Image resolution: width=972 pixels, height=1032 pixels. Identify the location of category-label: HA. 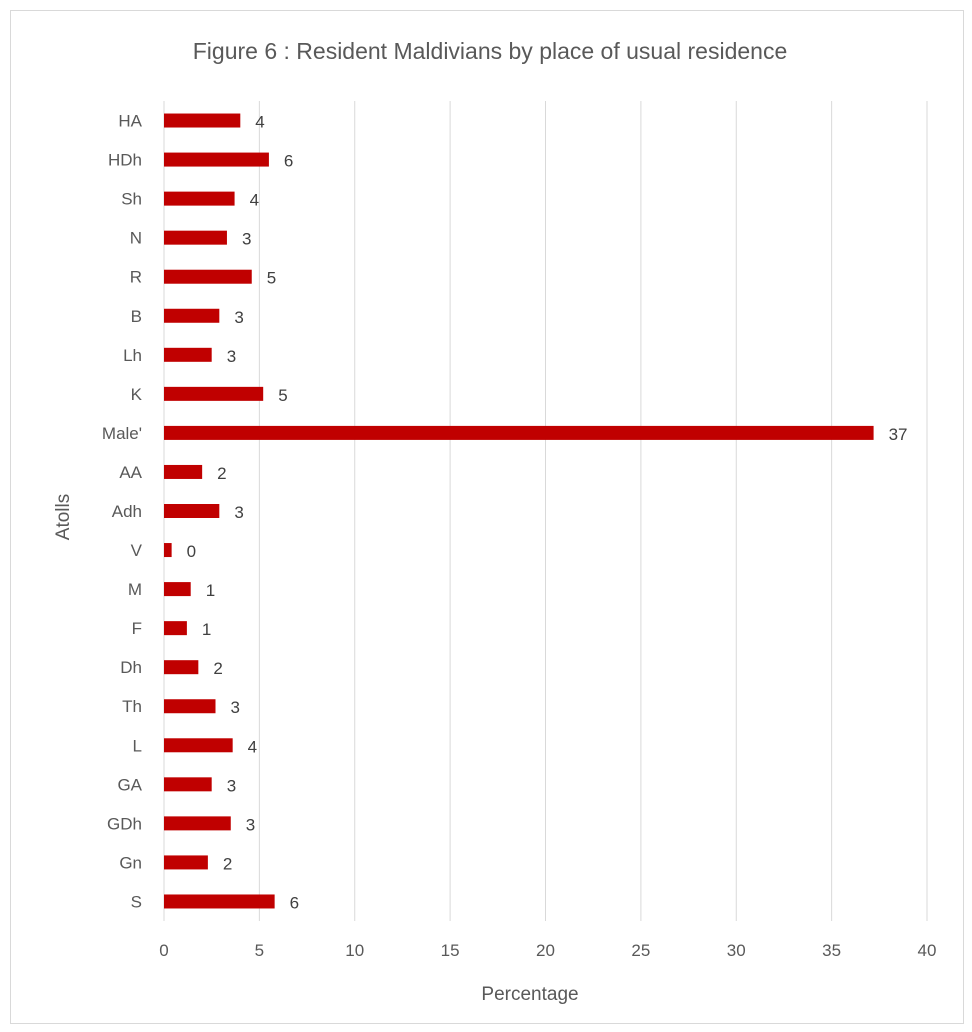
(130, 121).